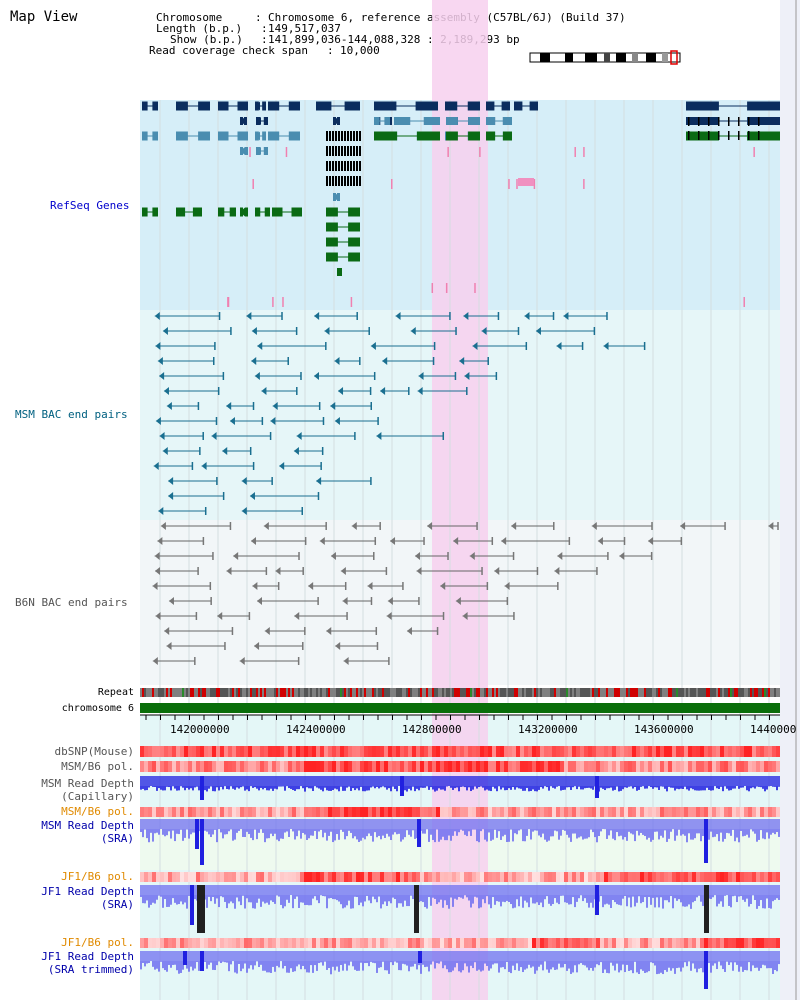 This screenshot has width=800, height=1000. Describe the element at coordinates (89, 205) in the screenshot. I see `refseq-genes-label: RefSeq Genes` at that location.